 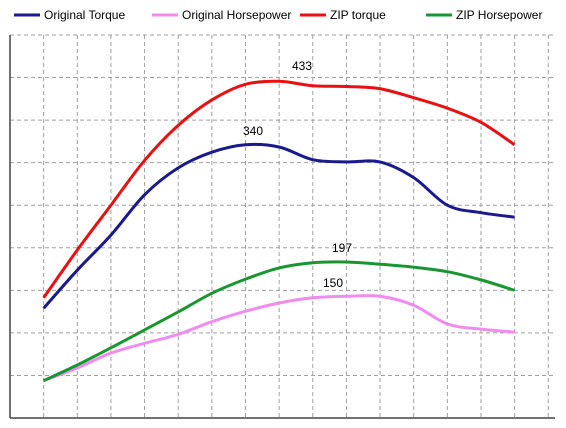 What do you see at coordinates (499, 15) in the screenshot?
I see `legend-label: ZIP Horsepower` at bounding box center [499, 15].